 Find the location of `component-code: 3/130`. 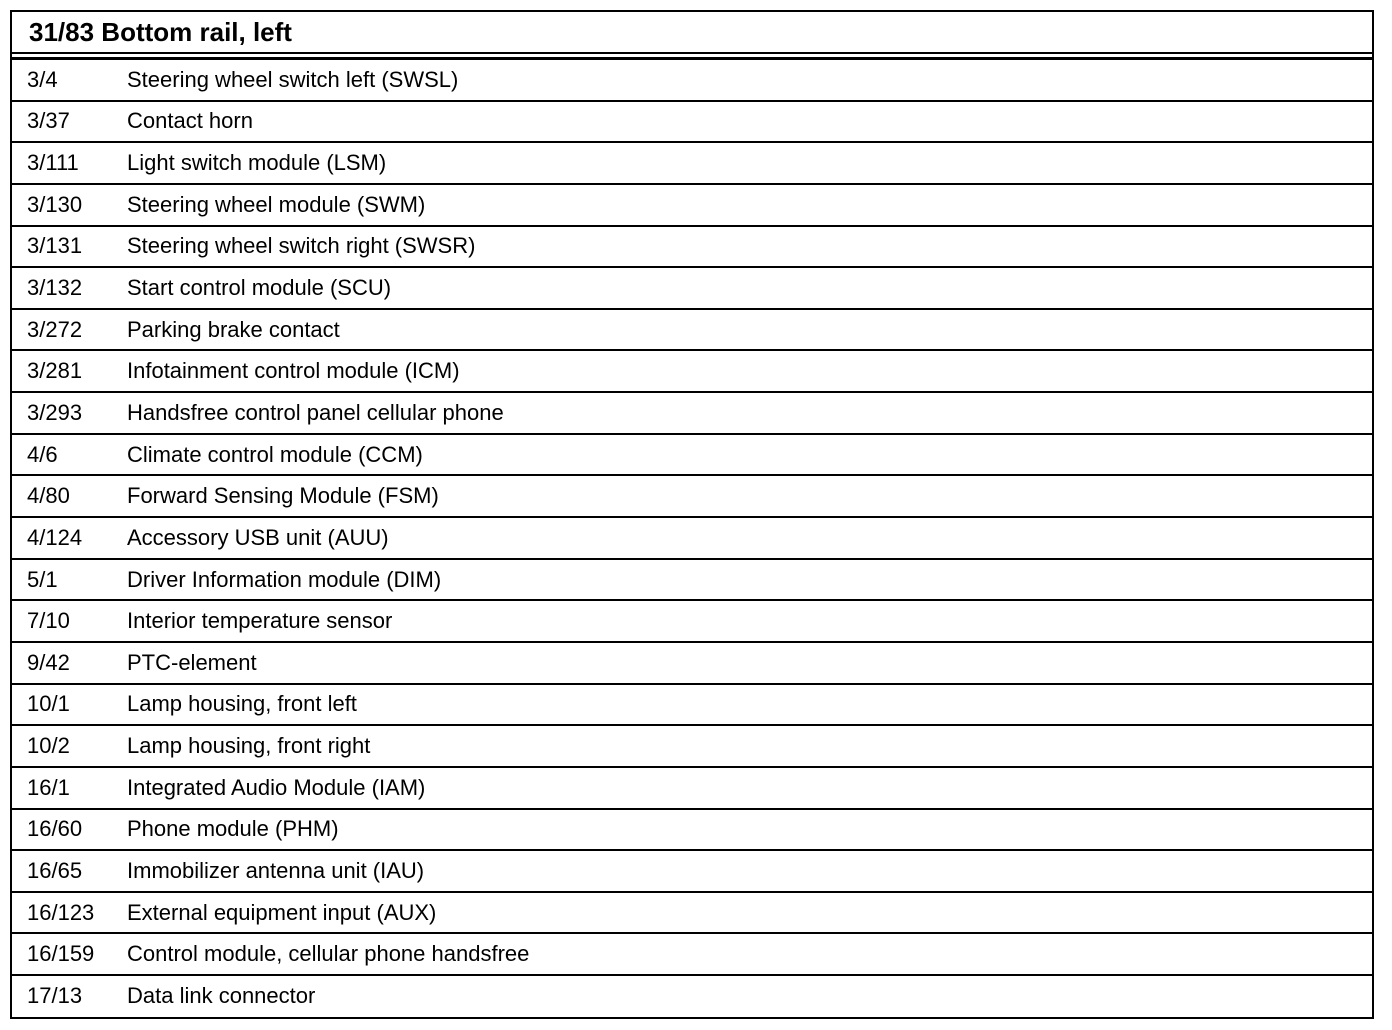

component-code: 3/130 is located at coordinates (55, 204).